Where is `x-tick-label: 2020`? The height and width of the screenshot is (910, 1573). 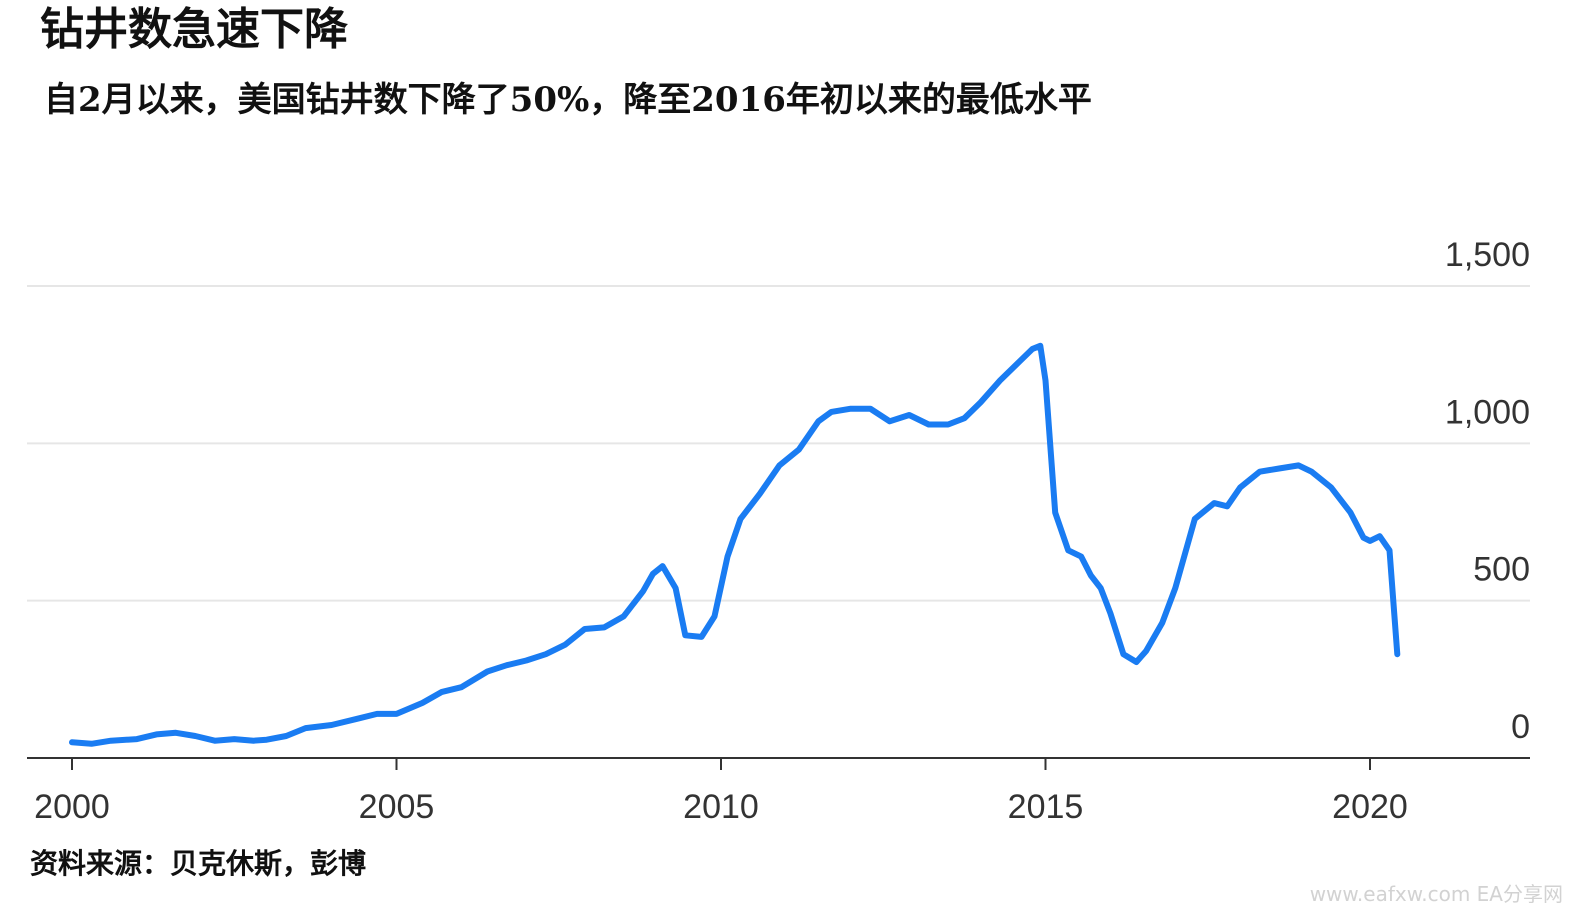
x-tick-label: 2020 is located at coordinates (1370, 807).